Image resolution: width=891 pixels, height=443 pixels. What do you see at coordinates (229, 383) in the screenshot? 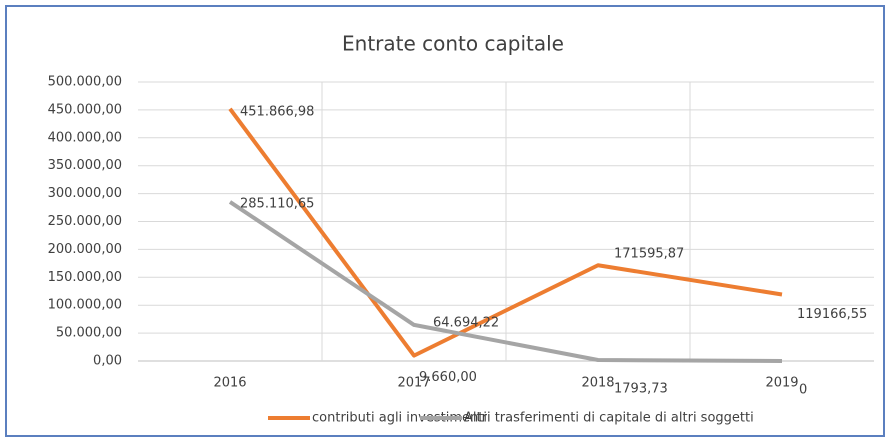
I see `x-tick-label: 2016` at bounding box center [229, 383].